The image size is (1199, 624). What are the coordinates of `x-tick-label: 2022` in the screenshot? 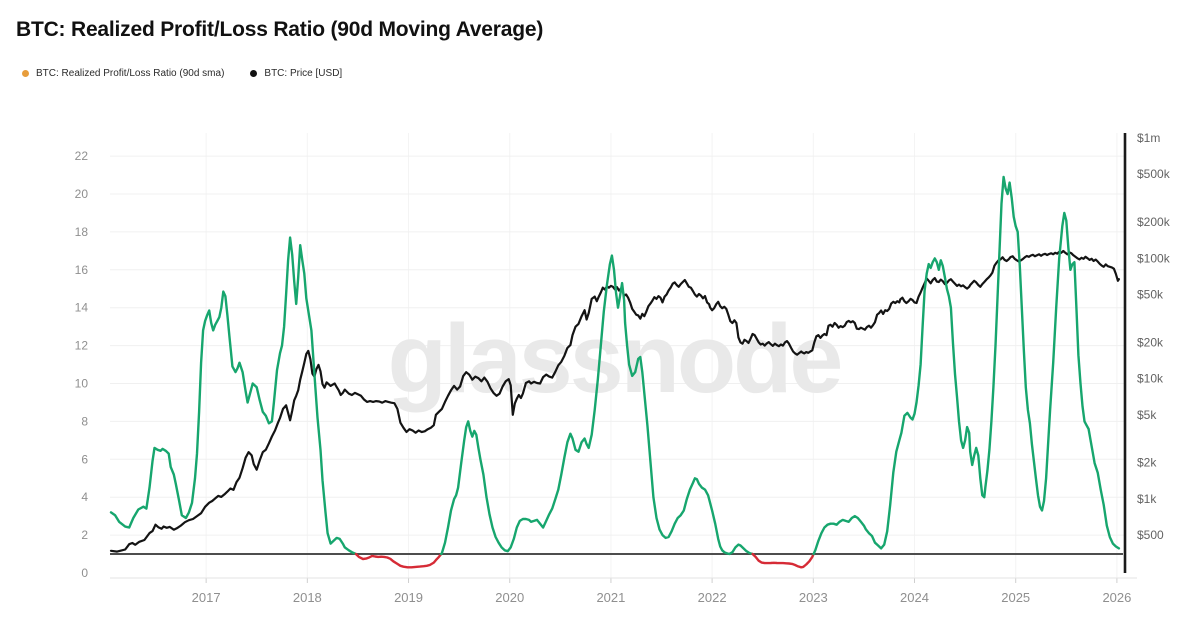 It's located at (712, 597).